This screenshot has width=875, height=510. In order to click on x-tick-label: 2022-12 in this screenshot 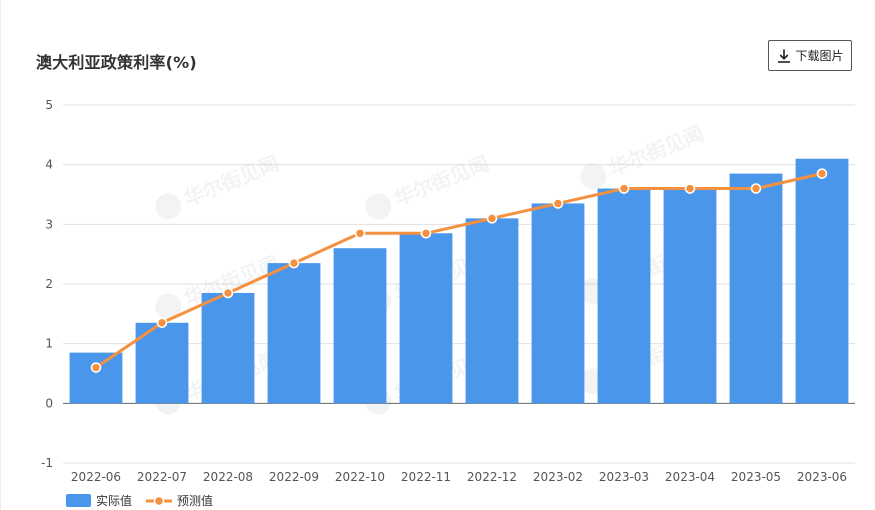, I will do `click(492, 477)`.